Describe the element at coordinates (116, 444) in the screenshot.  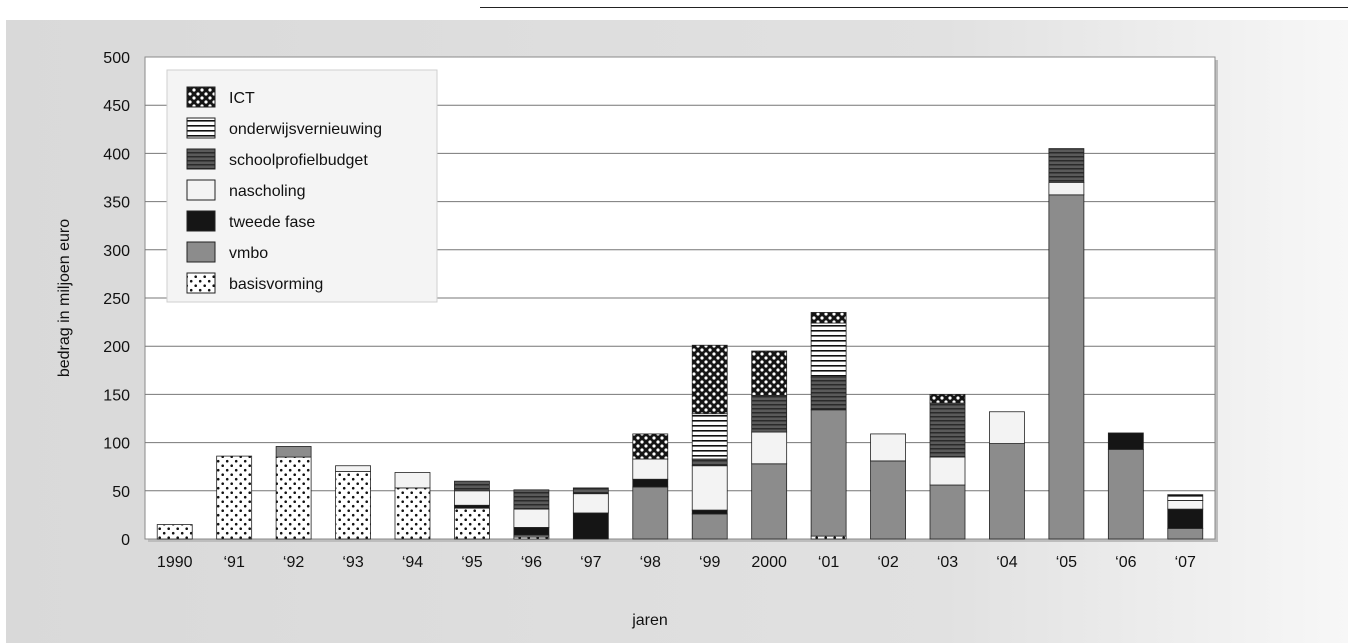
I see `y-tick-label: 100` at that location.